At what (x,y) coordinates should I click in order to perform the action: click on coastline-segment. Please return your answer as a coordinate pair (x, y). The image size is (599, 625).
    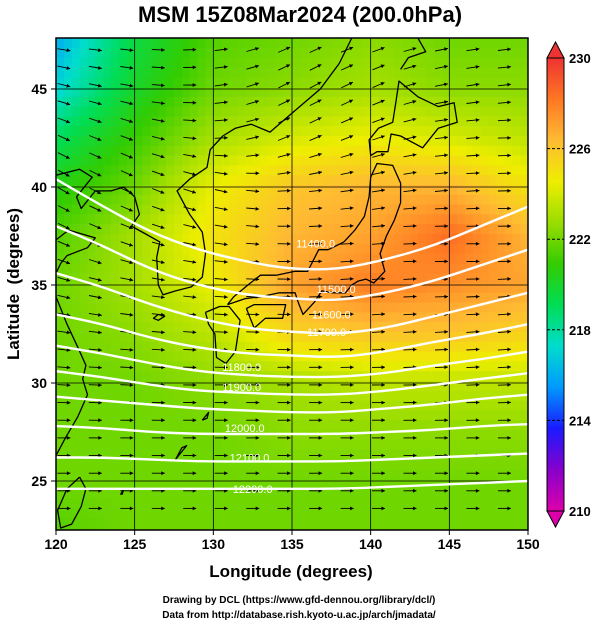
    Looking at the image, I should click on (222, 335).